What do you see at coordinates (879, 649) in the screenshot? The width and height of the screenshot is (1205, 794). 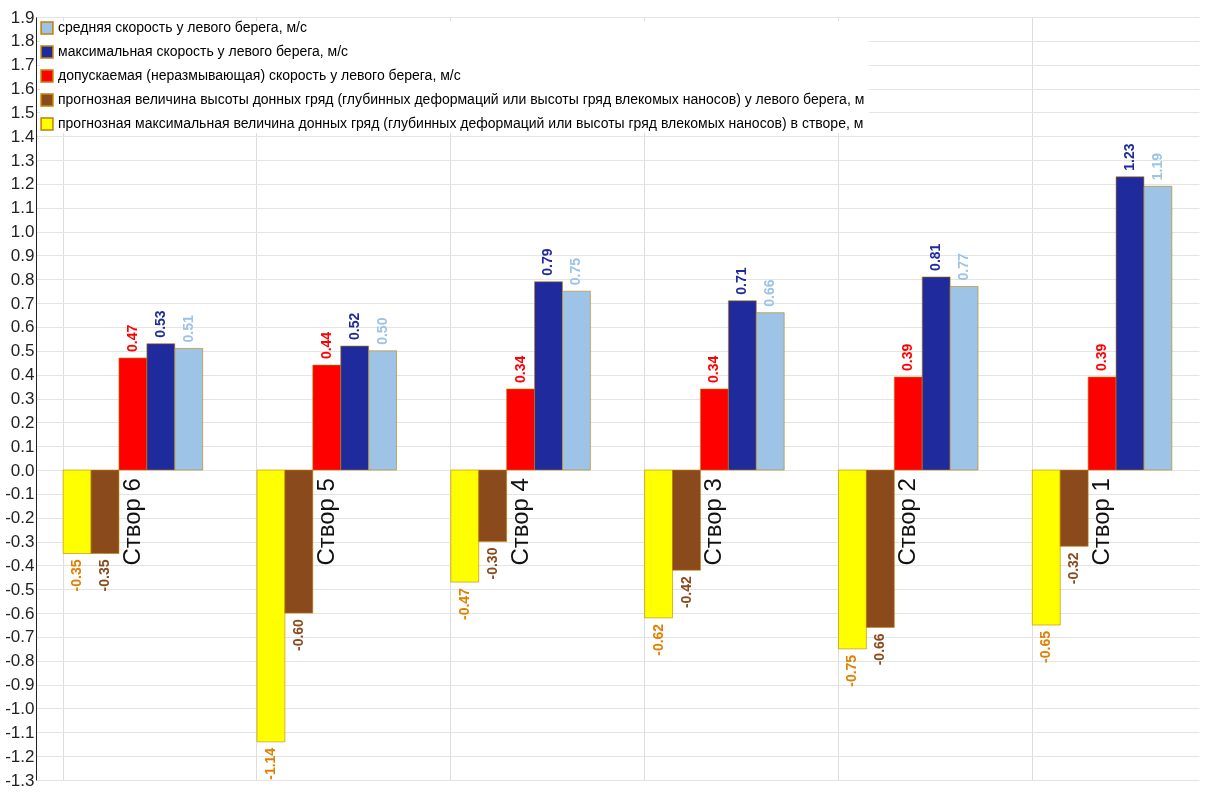 I see `data-label: -0.66` at bounding box center [879, 649].